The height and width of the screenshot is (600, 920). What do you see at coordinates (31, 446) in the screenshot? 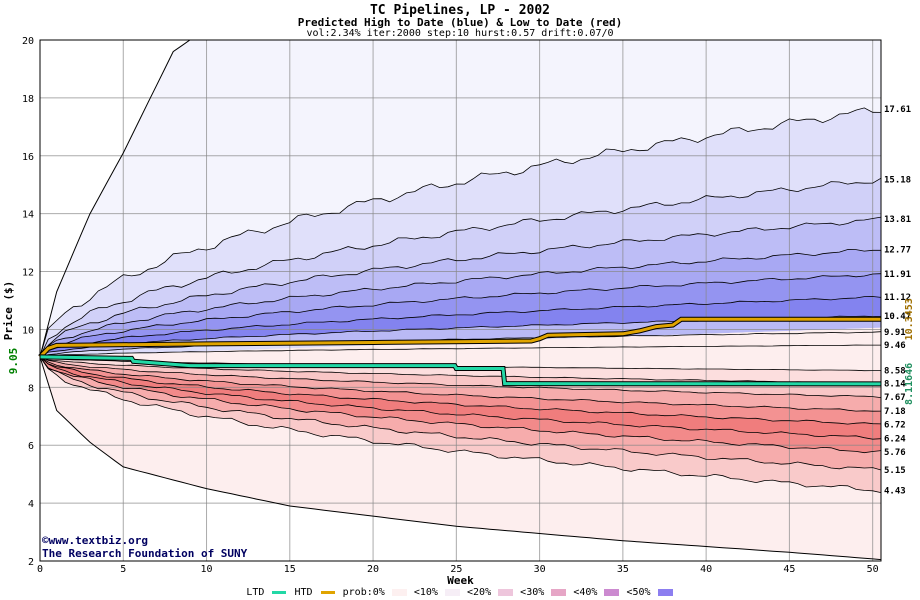
I see `y-tick-6: 6` at bounding box center [31, 446].